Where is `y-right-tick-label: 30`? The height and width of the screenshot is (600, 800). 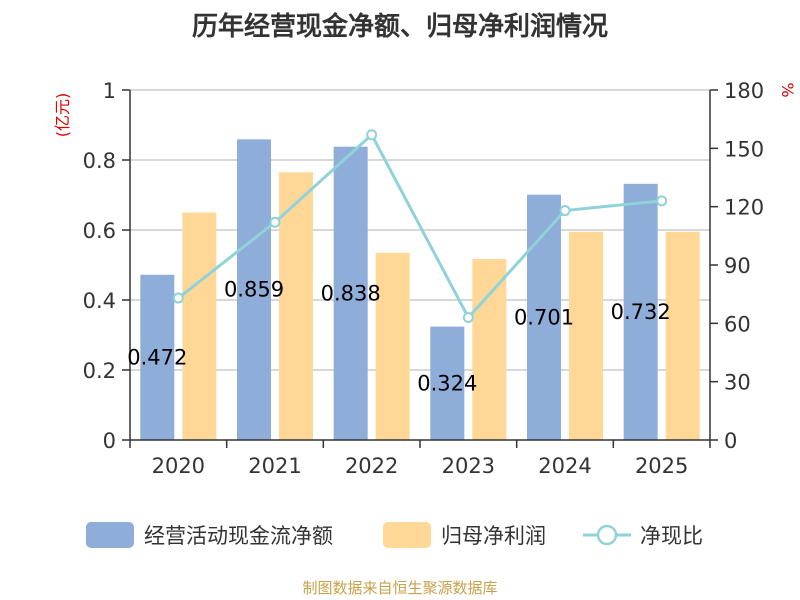
y-right-tick-label: 30 is located at coordinates (737, 383).